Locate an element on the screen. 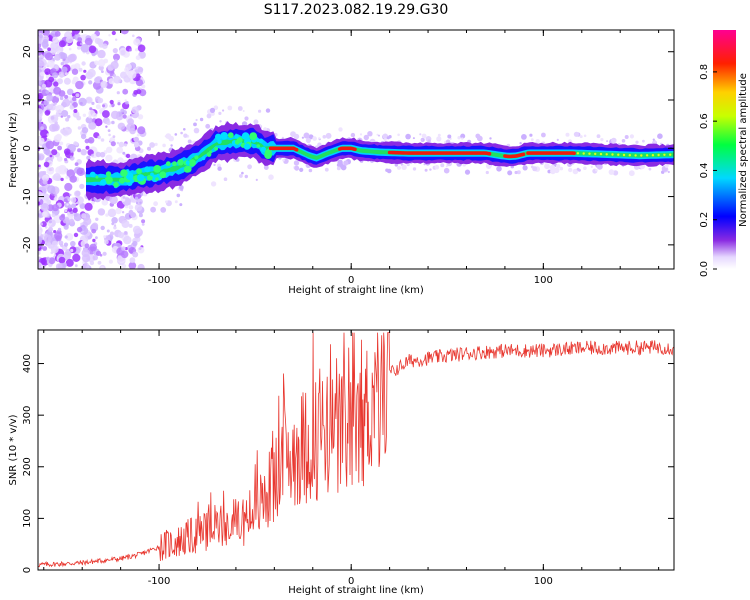 This screenshot has height=600, width=750. ytick-label: 100 is located at coordinates (27, 518).